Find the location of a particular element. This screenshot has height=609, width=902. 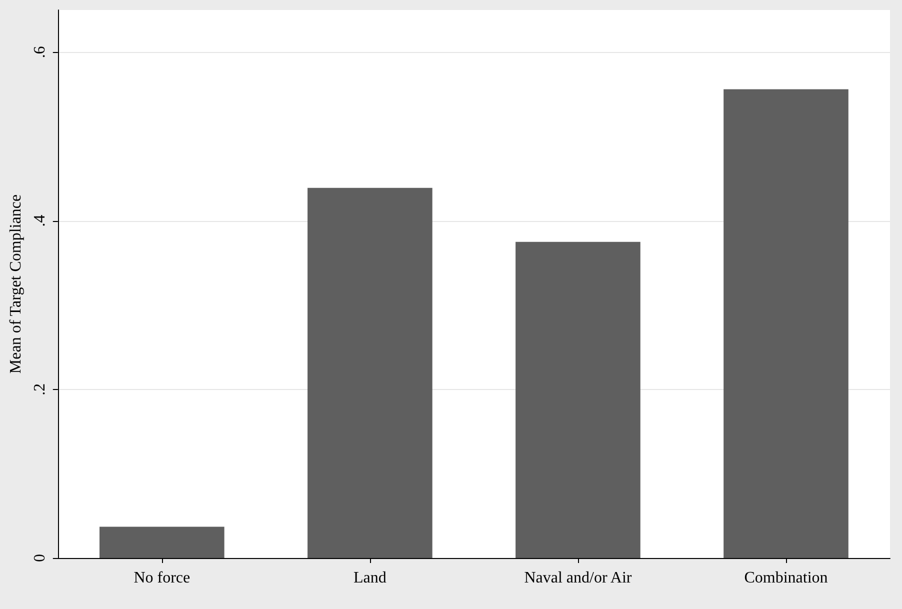

x-tick-label: Combination is located at coordinates (786, 578).